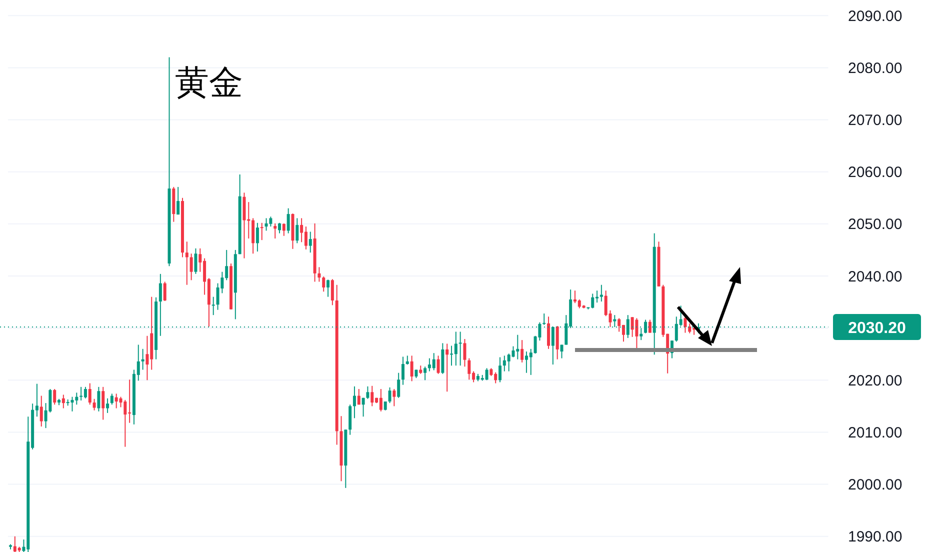 The height and width of the screenshot is (552, 943). I want to click on y-tick-label: 2020.00, so click(875, 381).